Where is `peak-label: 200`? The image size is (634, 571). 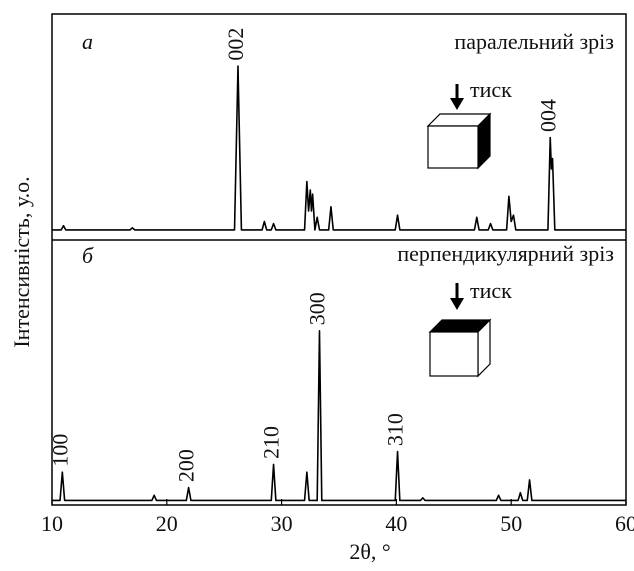 peak-label: 200 is located at coordinates (186, 465).